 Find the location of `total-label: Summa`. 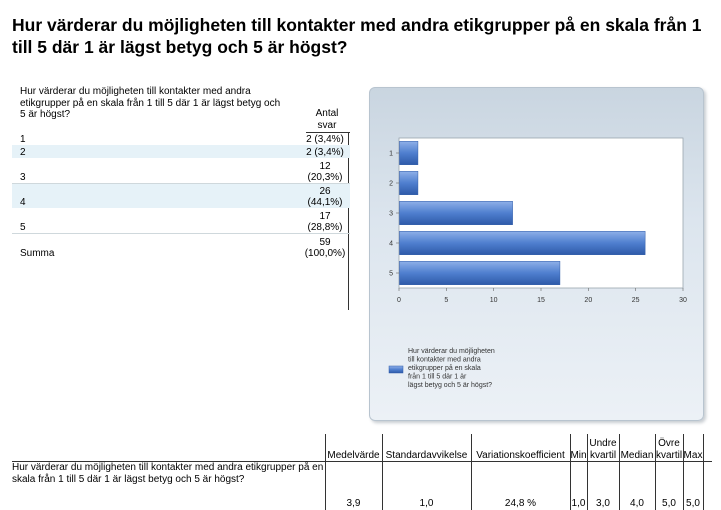

total-label: Summa is located at coordinates (37, 253).